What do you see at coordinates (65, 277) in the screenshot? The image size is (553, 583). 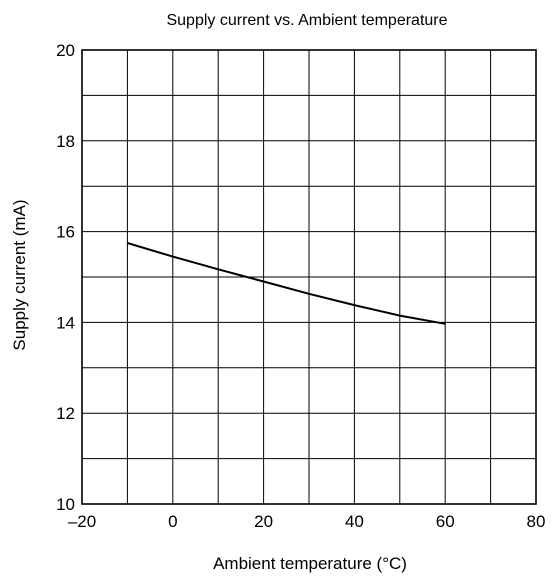 I see `y-axis-ticks: 10 12 14 16 18 20` at bounding box center [65, 277].